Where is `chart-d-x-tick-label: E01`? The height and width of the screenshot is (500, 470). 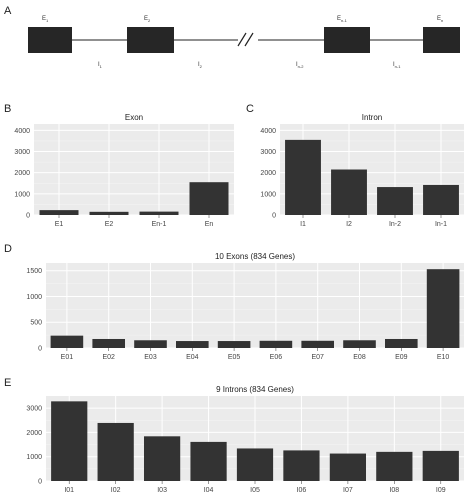 chart-d-x-tick-label: E01 is located at coordinates (67, 357).